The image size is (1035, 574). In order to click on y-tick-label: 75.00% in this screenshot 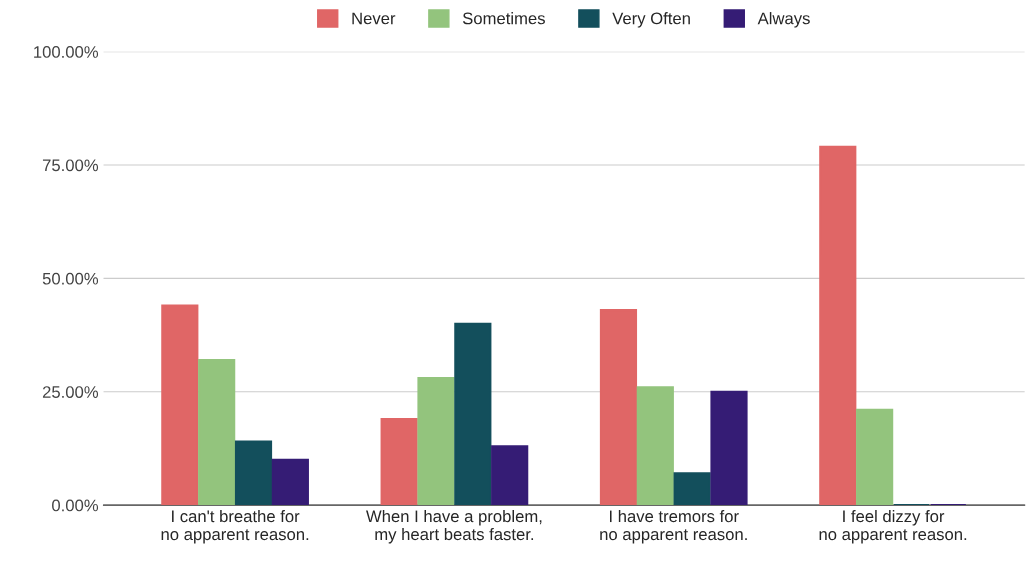, I will do `click(70, 165)`.